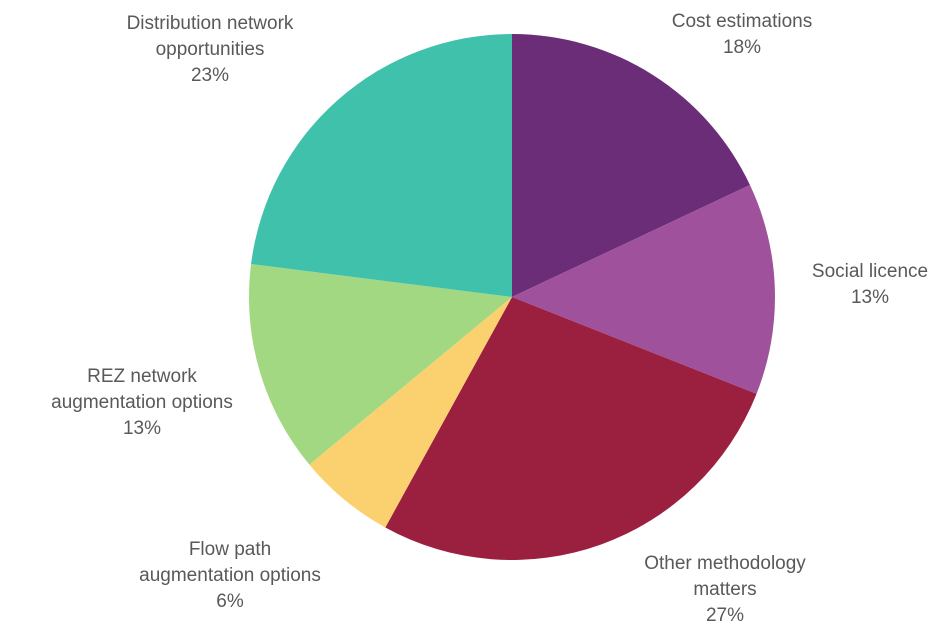  I want to click on slice-category-label: matters, so click(724, 589).